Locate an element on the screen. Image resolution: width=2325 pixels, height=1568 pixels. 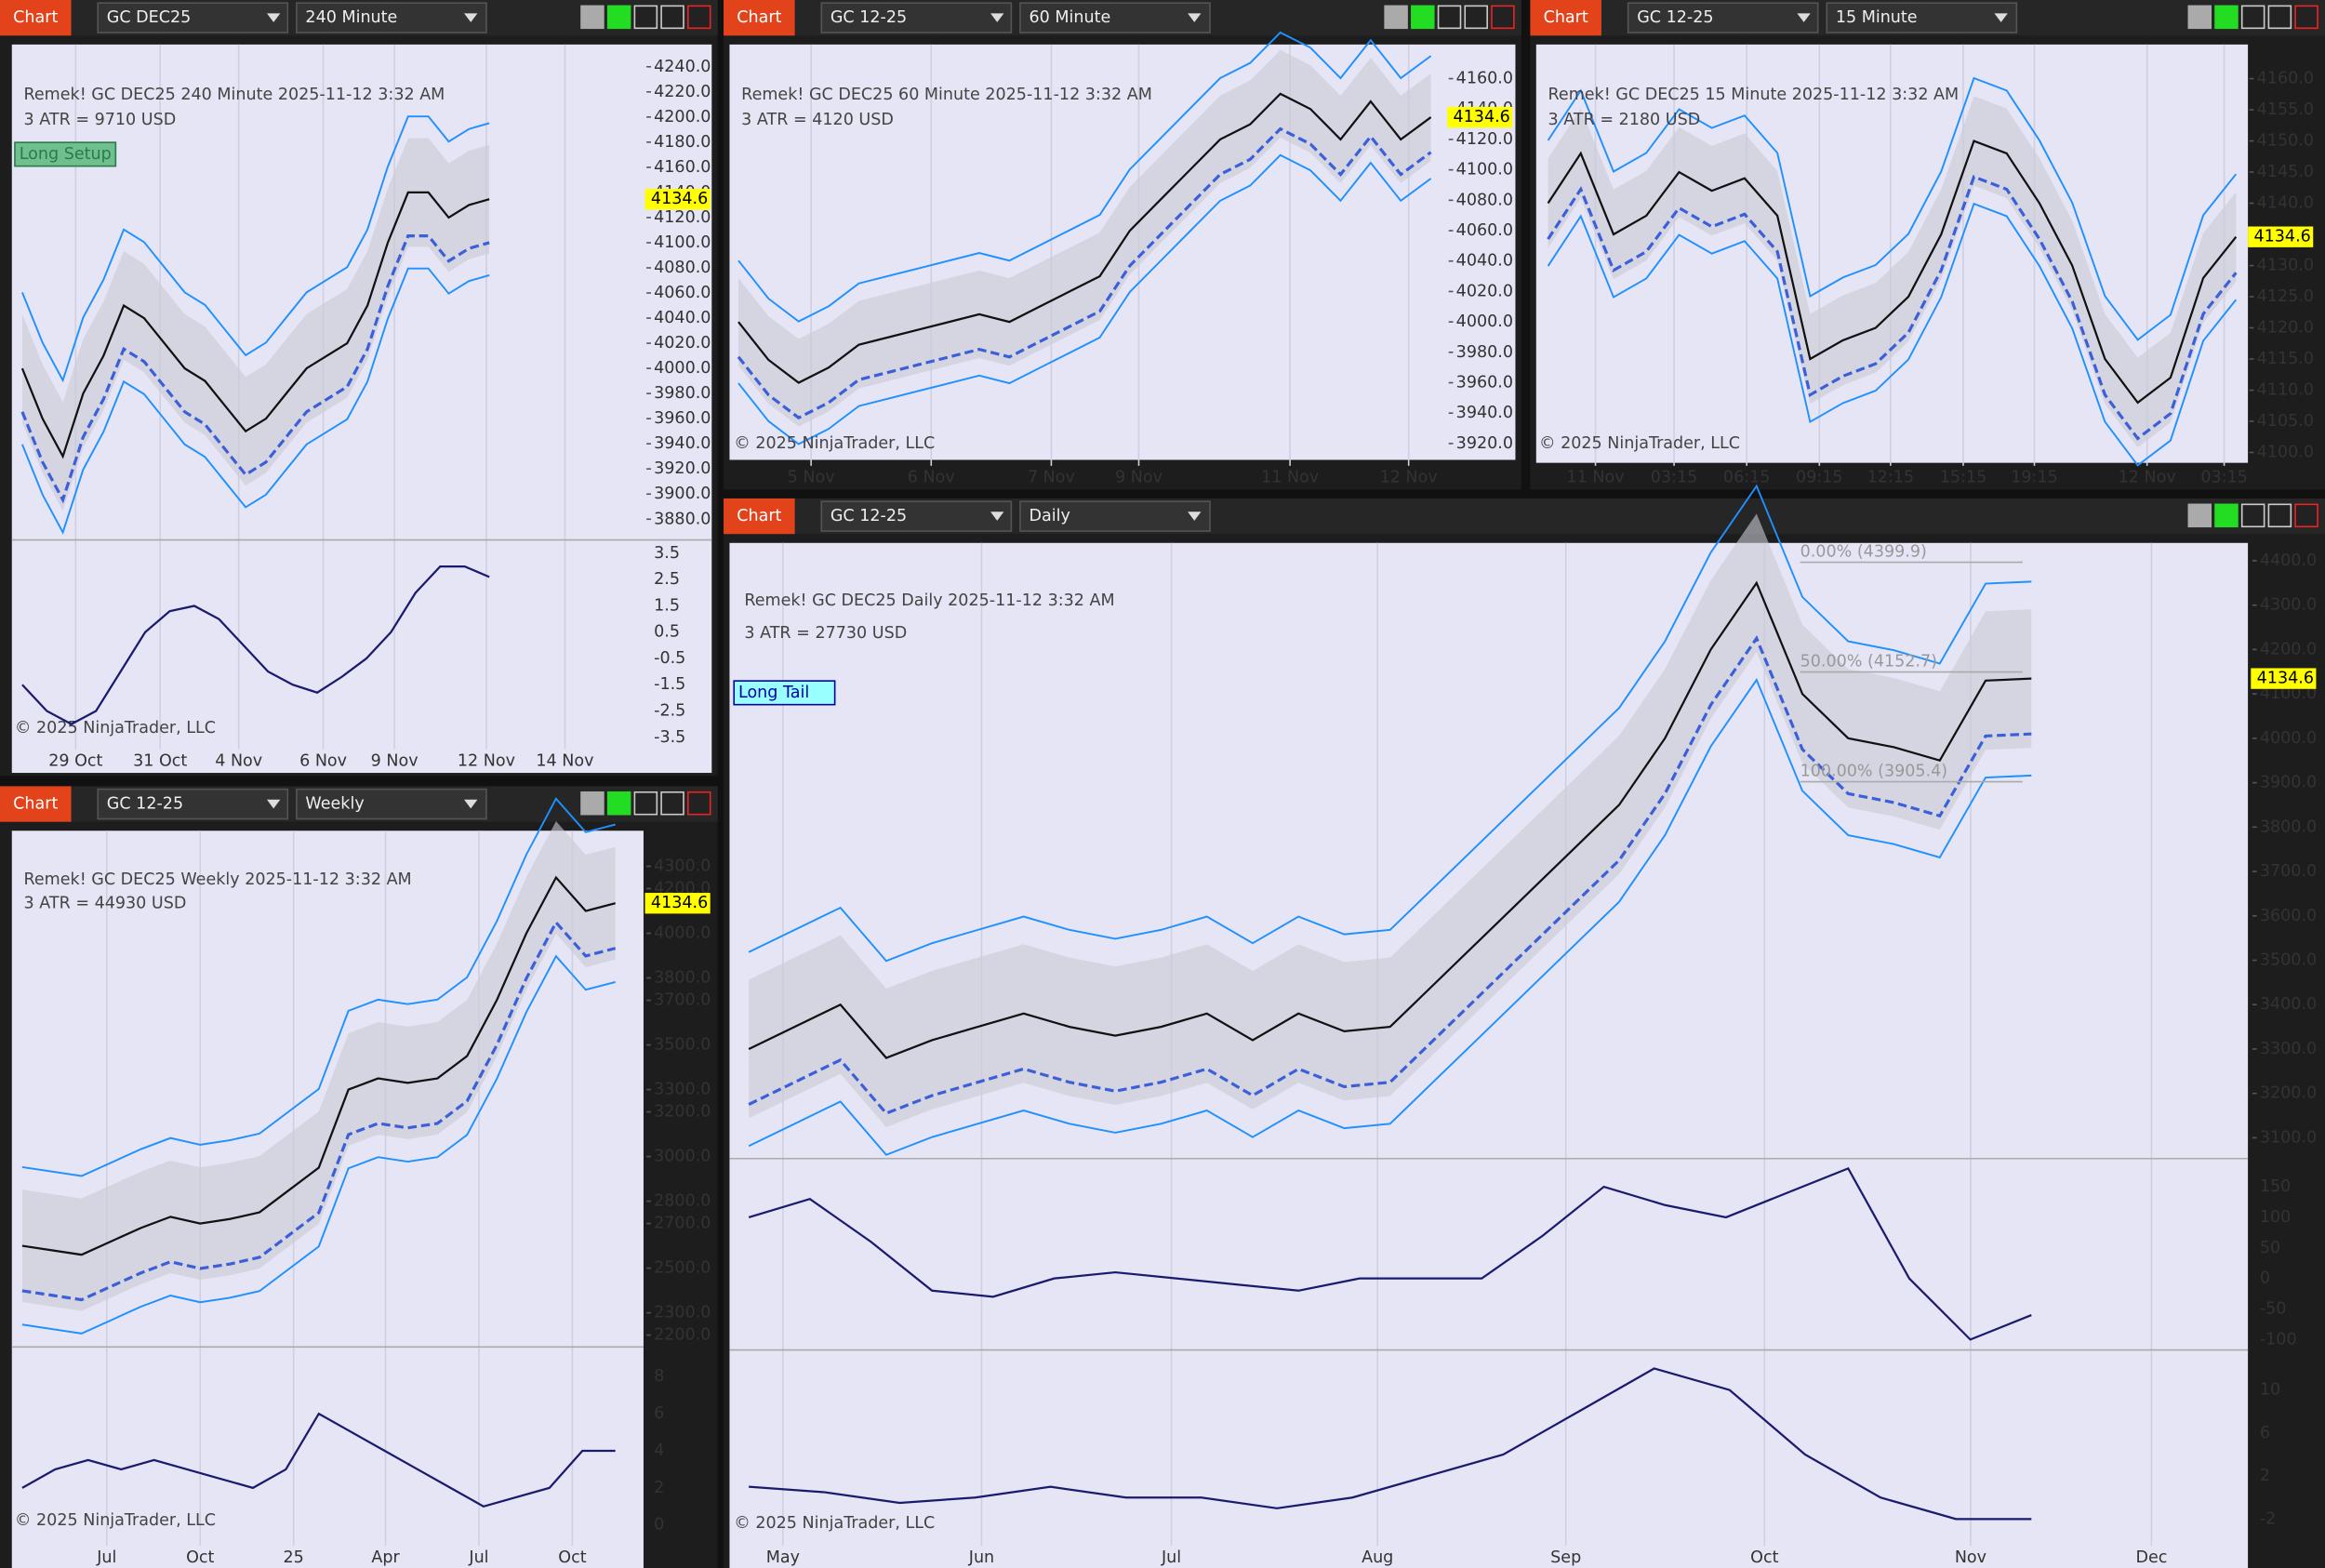
price-label: 4000.0 is located at coordinates (682, 933).